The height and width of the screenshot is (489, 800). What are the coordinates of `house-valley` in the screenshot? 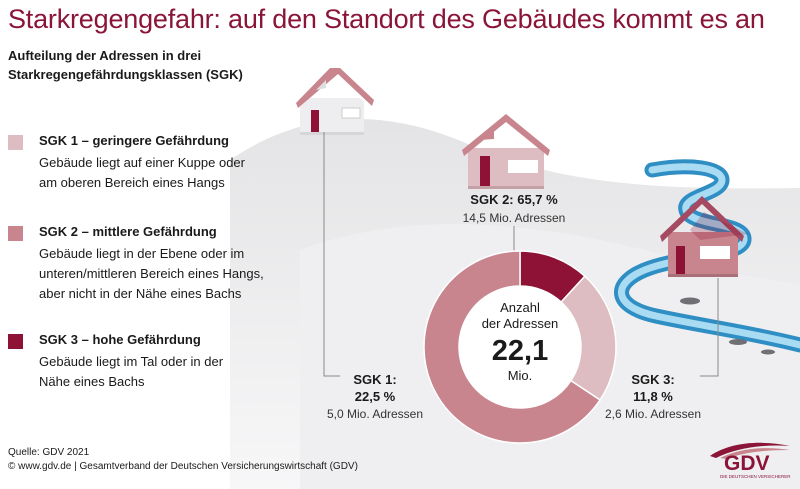 It's located at (704, 236).